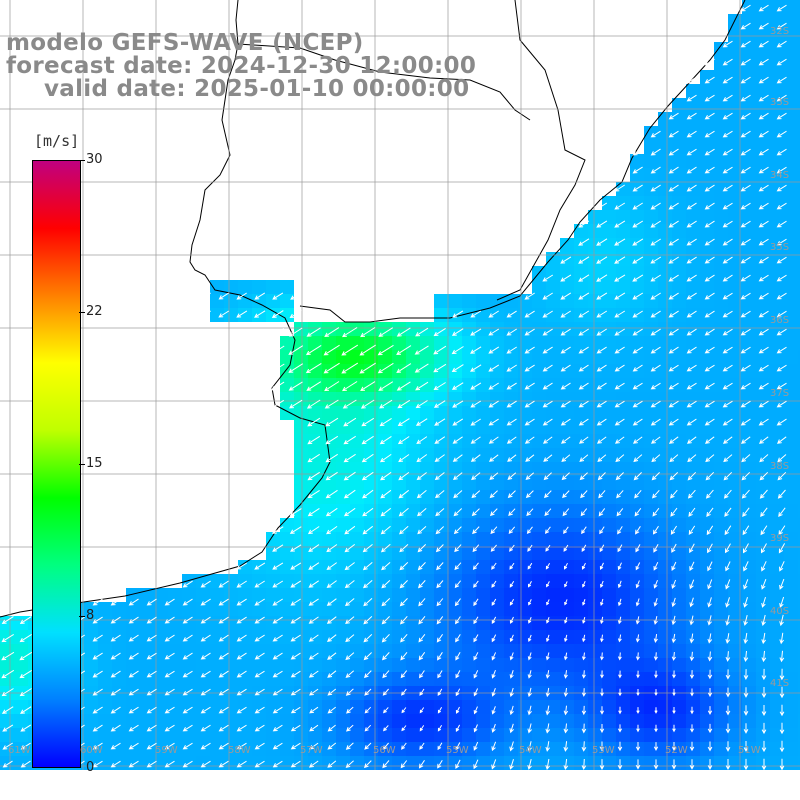 The height and width of the screenshot is (800, 800). I want to click on lon-label: 52W, so click(676, 750).